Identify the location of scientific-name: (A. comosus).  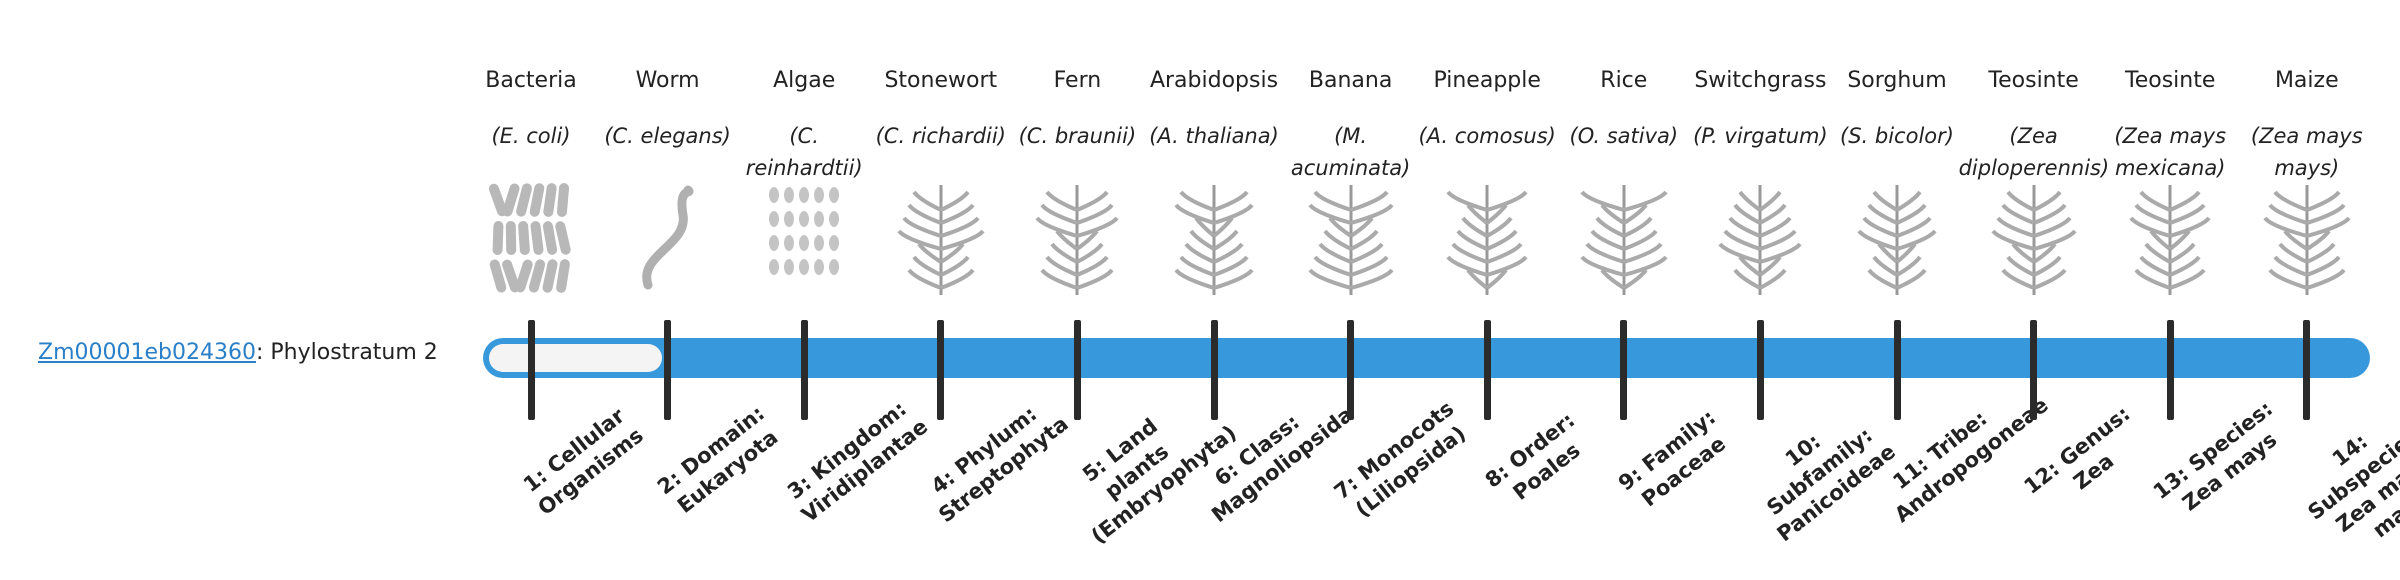
(1487, 136).